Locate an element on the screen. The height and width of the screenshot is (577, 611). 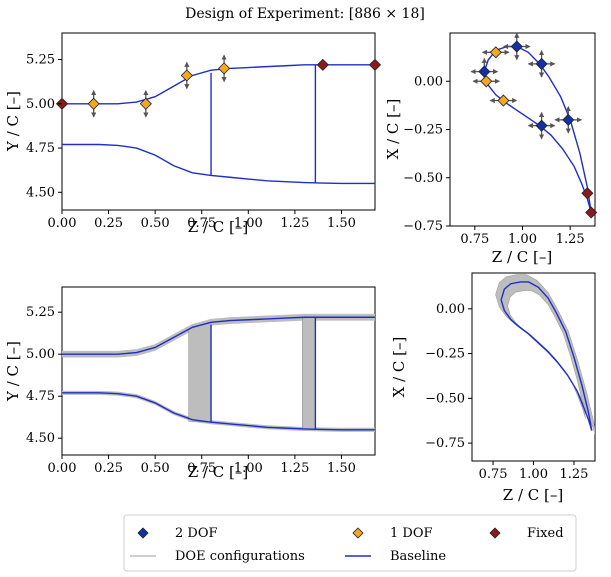
legend-box is located at coordinates (350, 543).